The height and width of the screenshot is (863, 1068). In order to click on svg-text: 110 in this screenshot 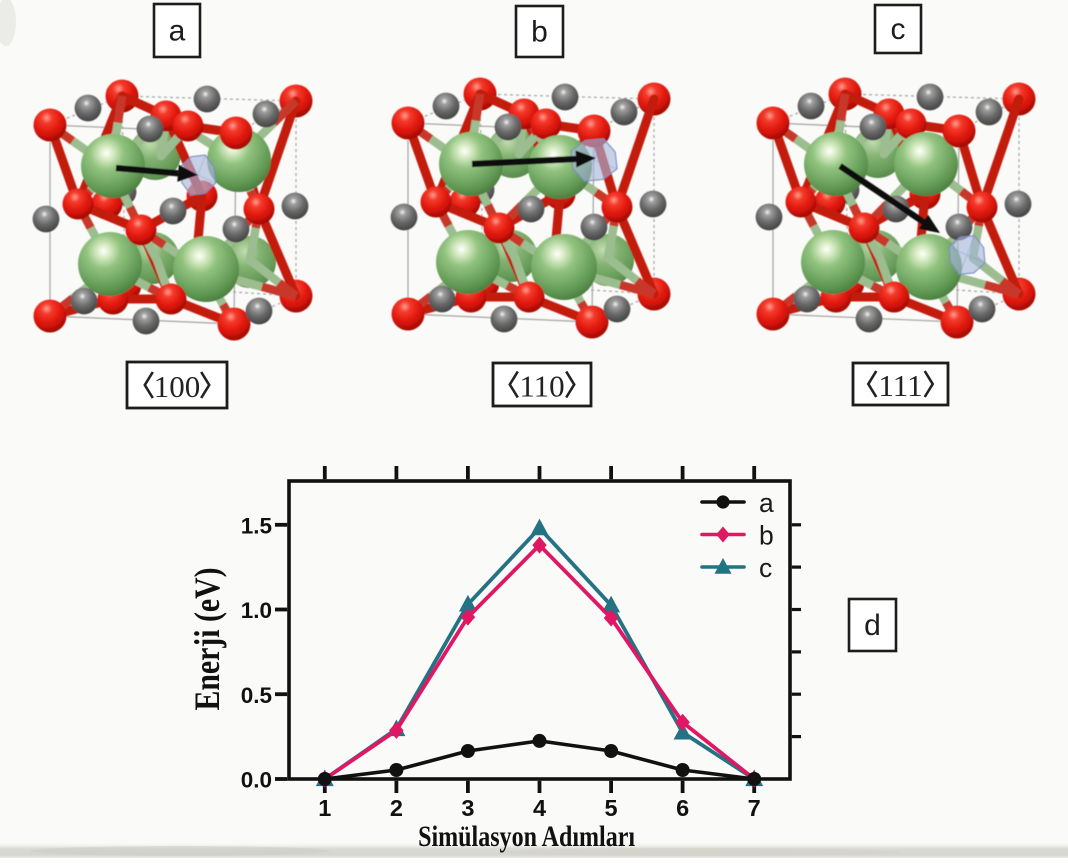, I will do `click(541, 386)`.